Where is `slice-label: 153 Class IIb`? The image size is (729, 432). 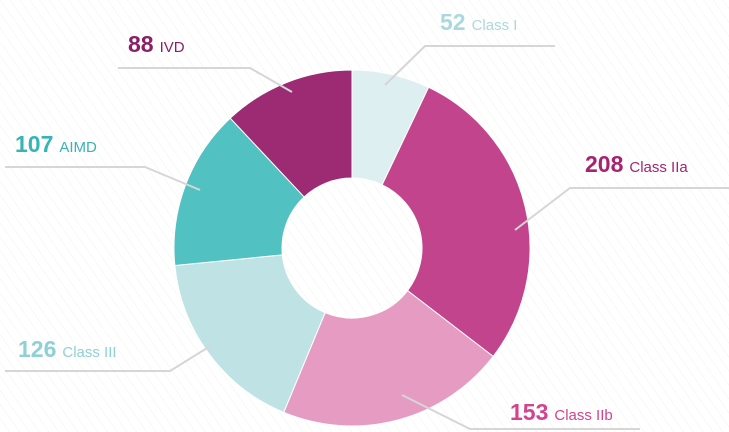 slice-label: 153 Class IIb is located at coordinates (561, 412).